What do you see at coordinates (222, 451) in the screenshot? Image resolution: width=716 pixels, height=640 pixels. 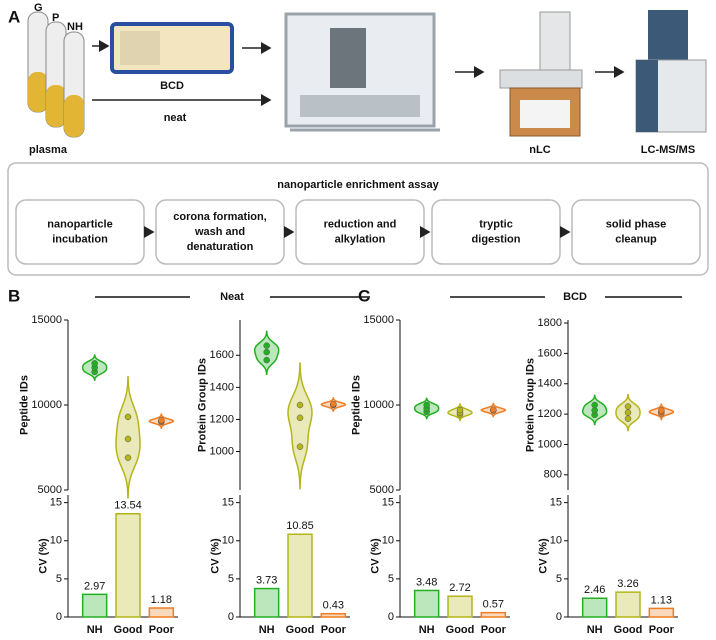 I see `y-tick-label: 1000` at bounding box center [222, 451].